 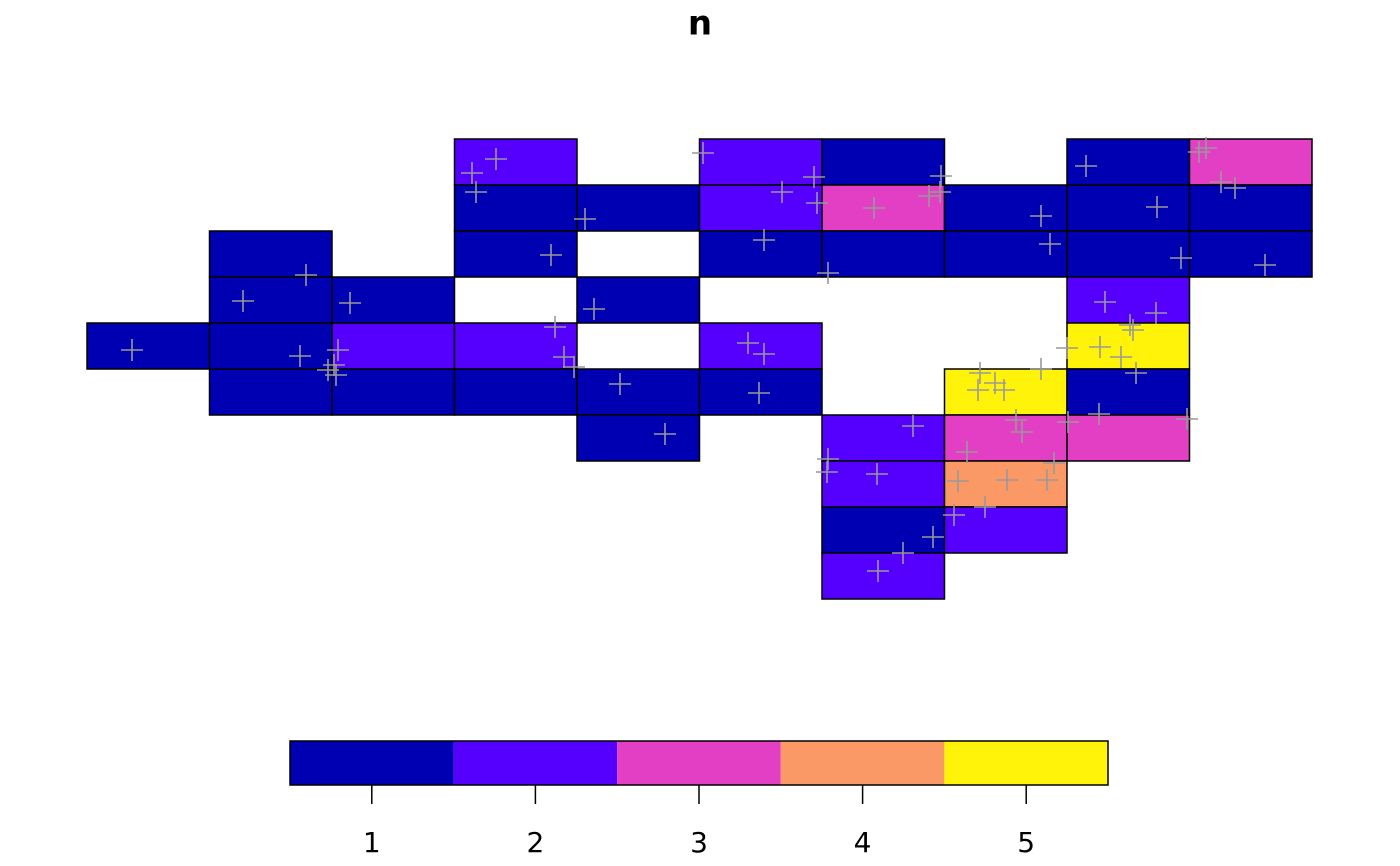 I want to click on legend-tick-label: 3, so click(x=699, y=842).